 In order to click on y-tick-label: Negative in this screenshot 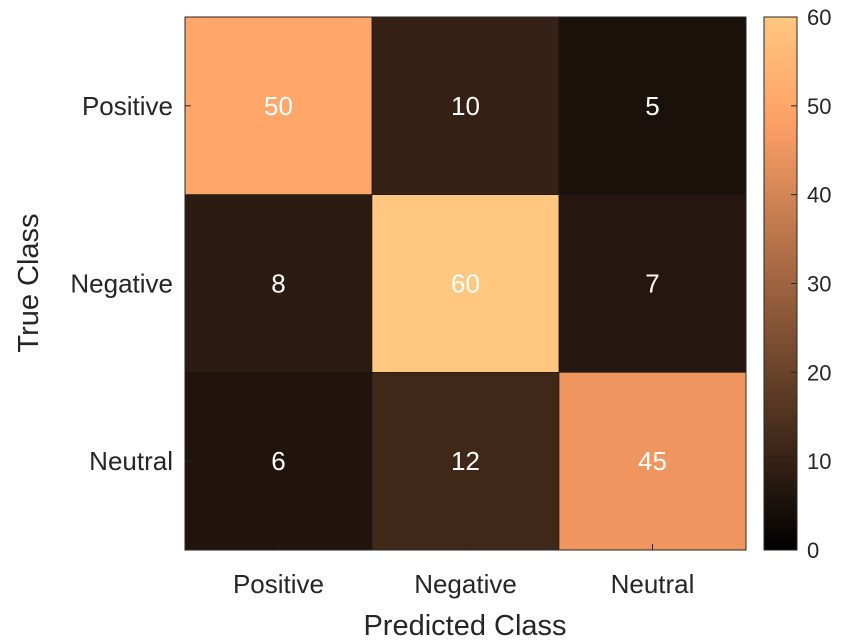, I will do `click(121, 284)`.